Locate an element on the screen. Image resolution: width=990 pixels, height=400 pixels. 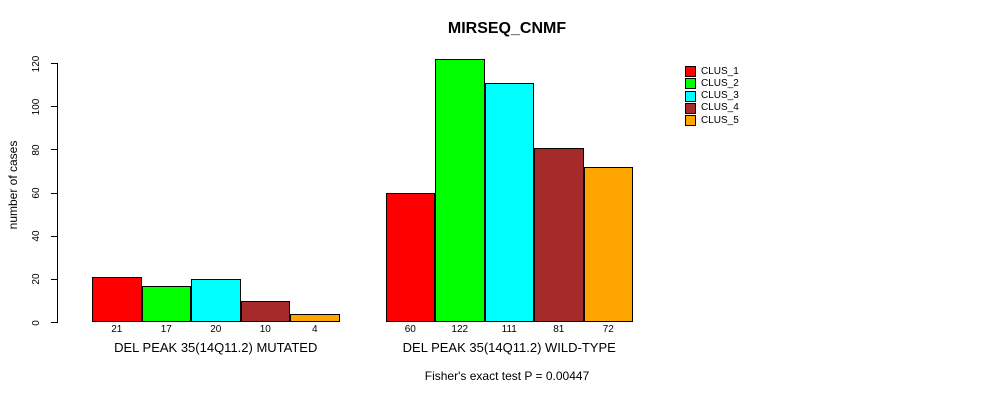
y-axis-tick-label: 120 is located at coordinates (36, 63).